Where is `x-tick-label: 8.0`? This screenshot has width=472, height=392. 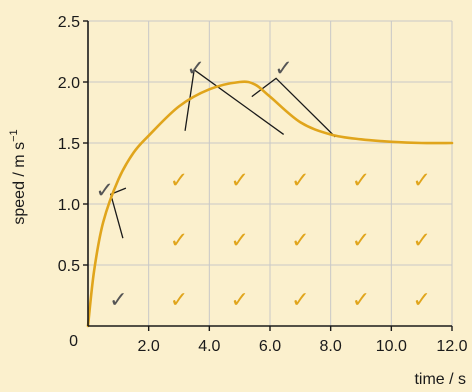 x-tick-label: 8.0 is located at coordinates (331, 346).